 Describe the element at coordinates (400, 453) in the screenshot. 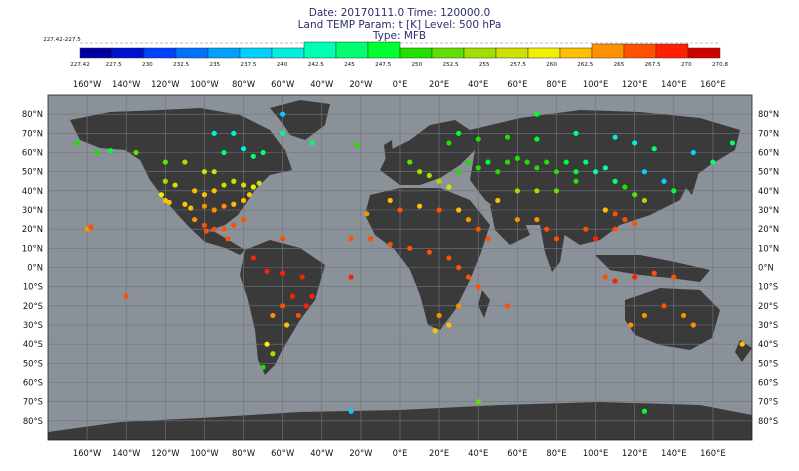

I see `lon-label-bottom: 0°E` at that location.